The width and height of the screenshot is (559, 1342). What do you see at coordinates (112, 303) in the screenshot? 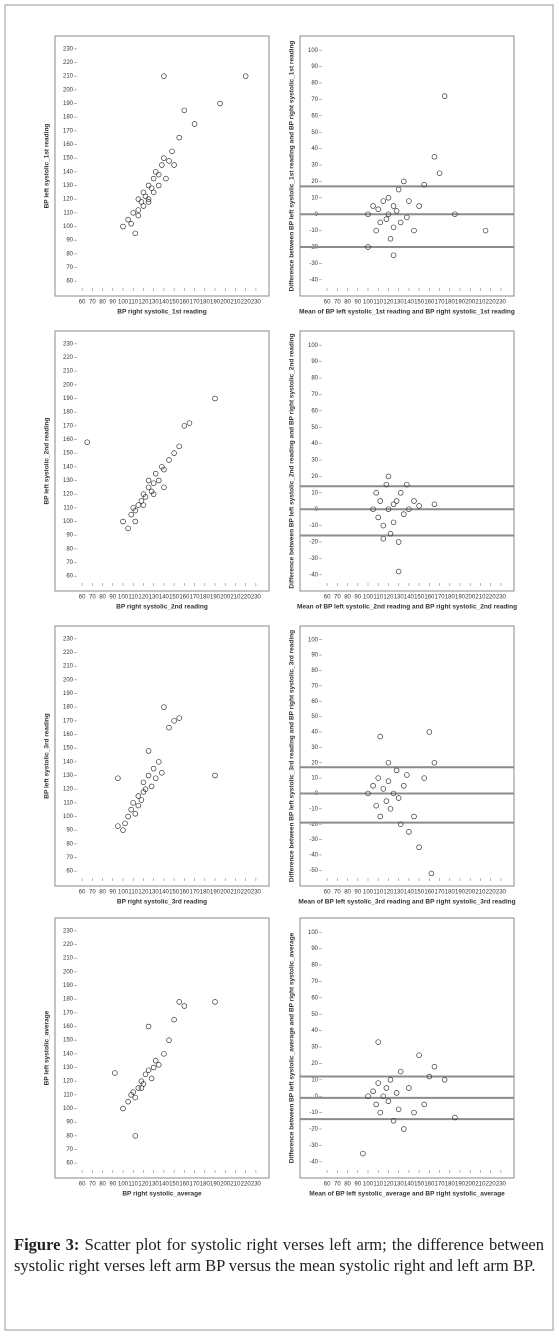
I see `x-tick-label: 90` at bounding box center [112, 303].